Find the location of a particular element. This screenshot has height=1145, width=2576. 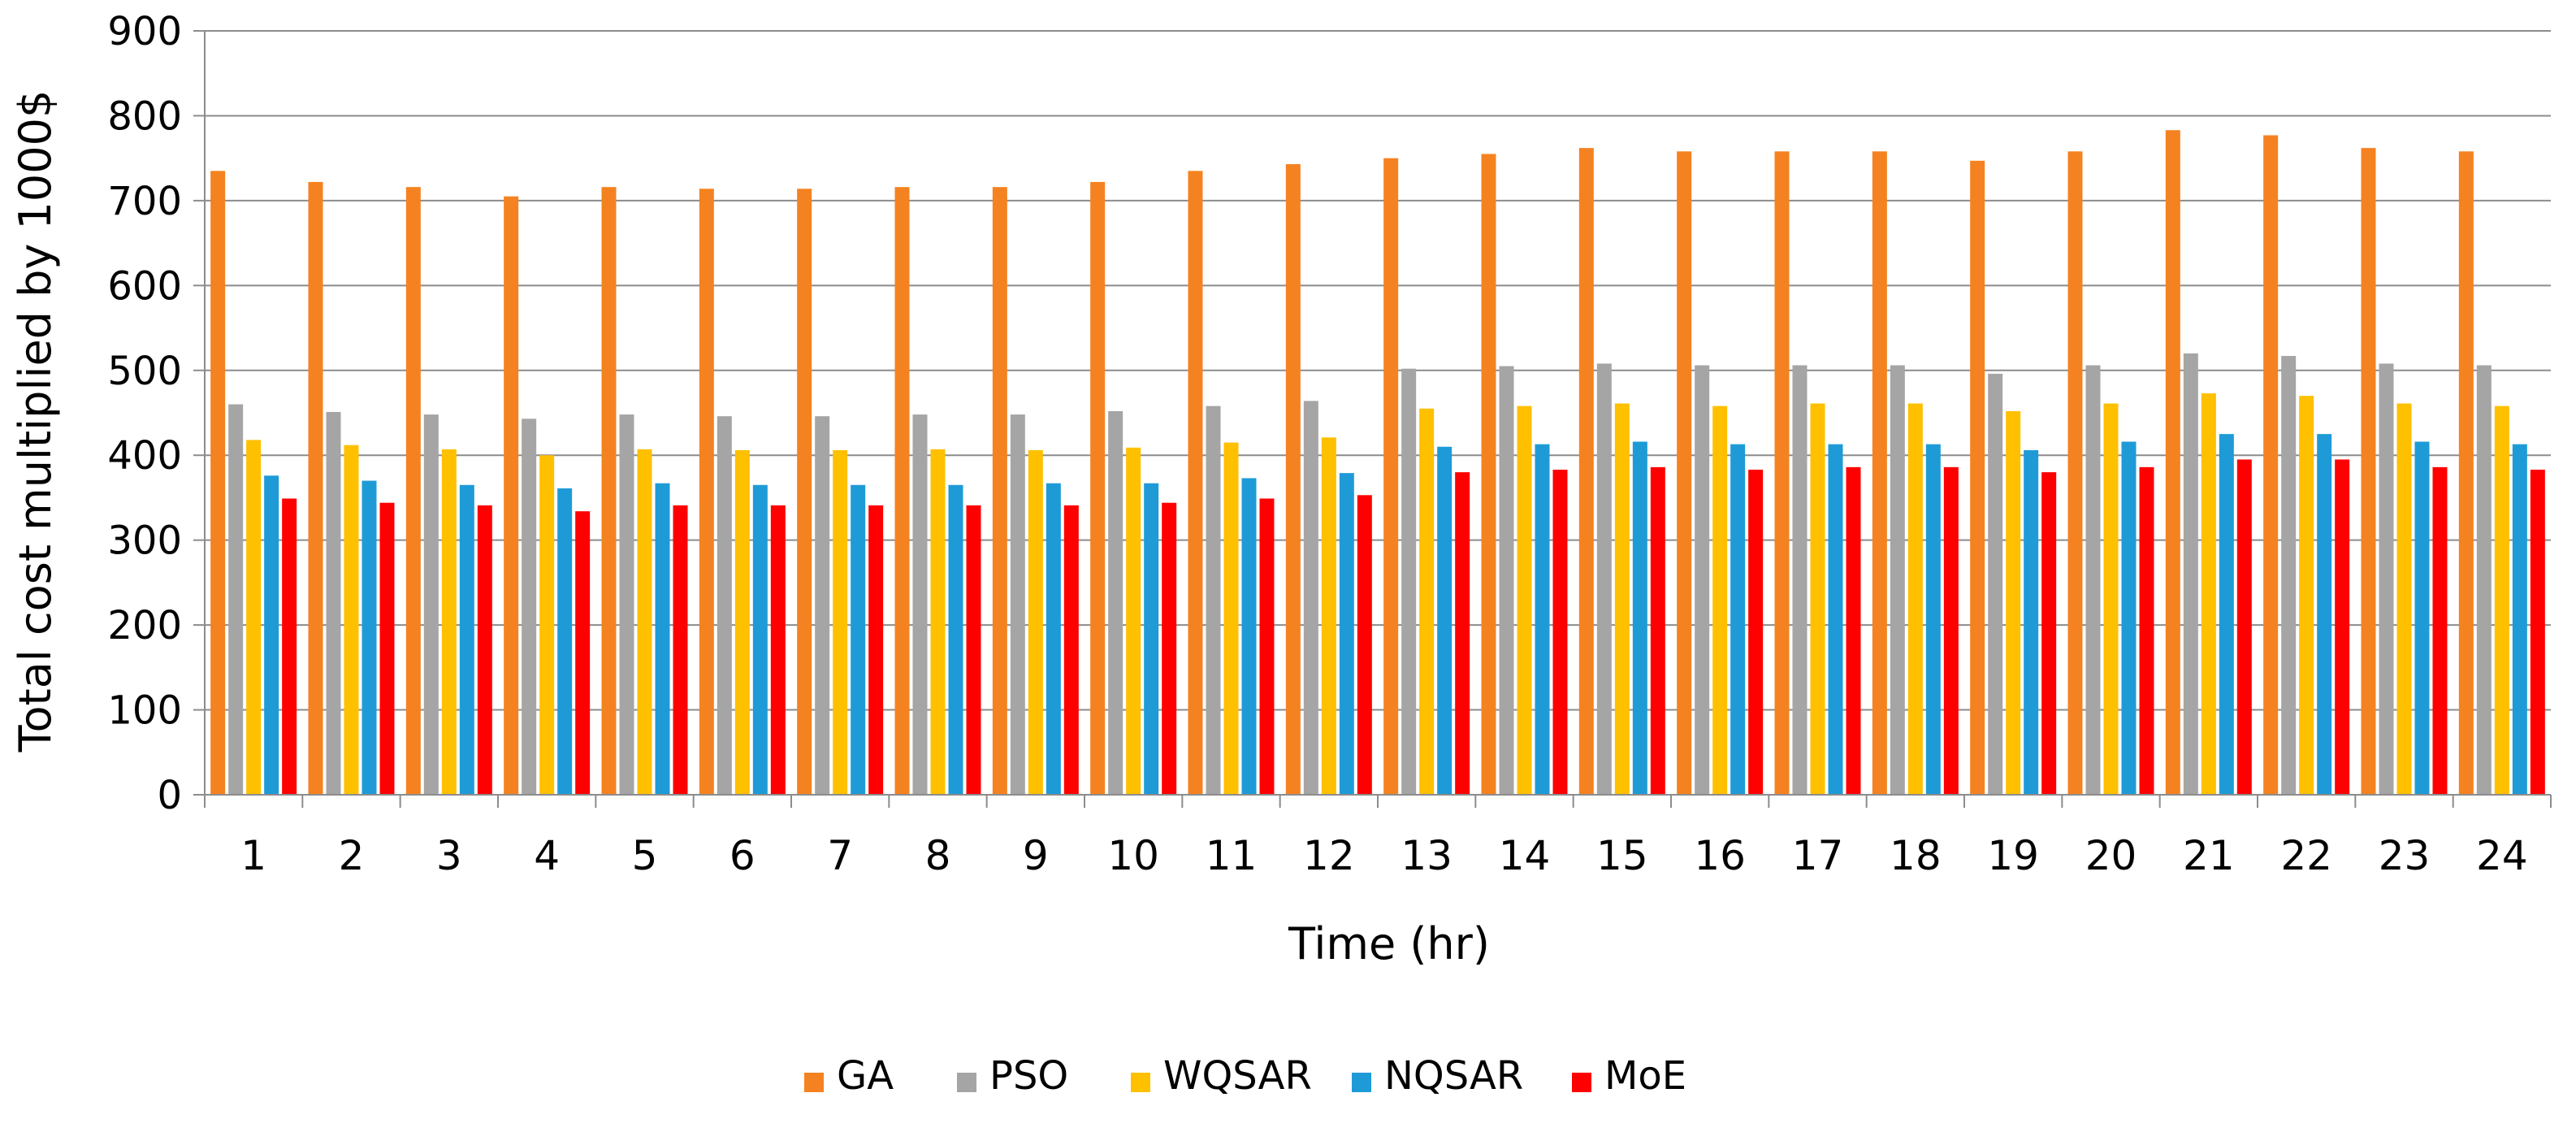

y-tick-label: 300 is located at coordinates (144, 541).